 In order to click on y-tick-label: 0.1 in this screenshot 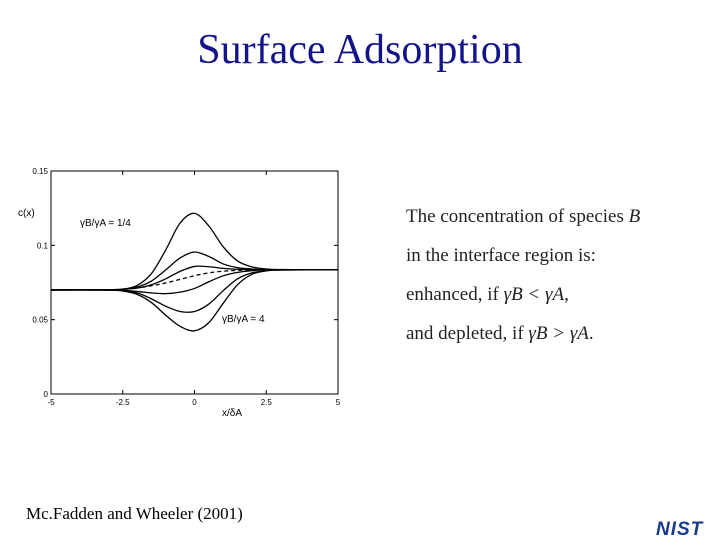, I will do `click(43, 245)`.